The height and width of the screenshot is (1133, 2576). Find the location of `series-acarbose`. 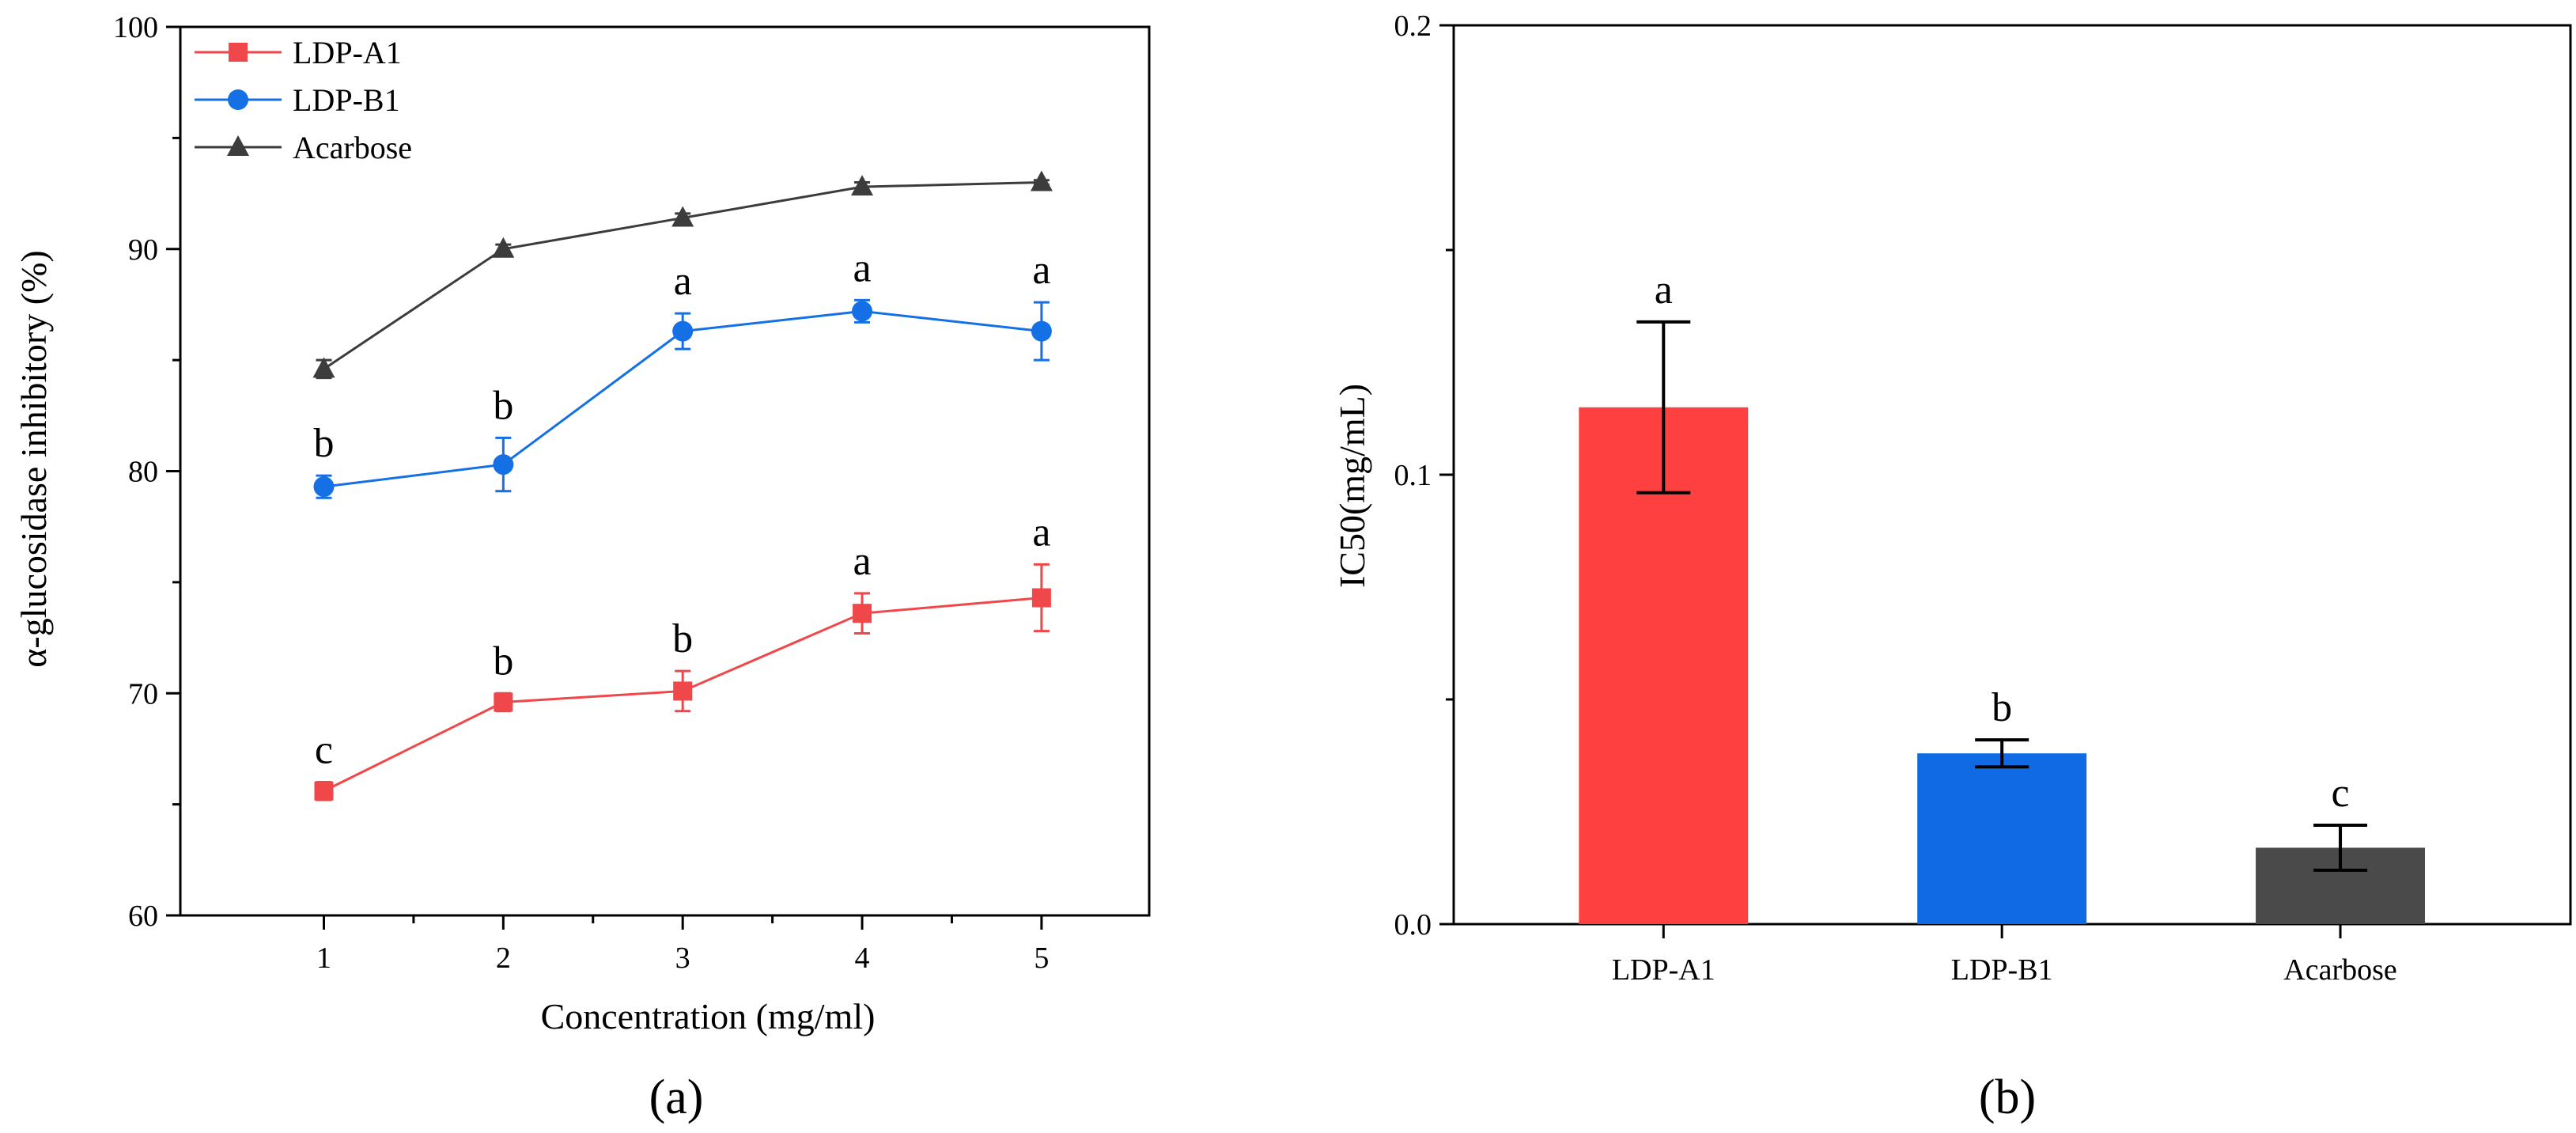

series-acarbose is located at coordinates (683, 275).